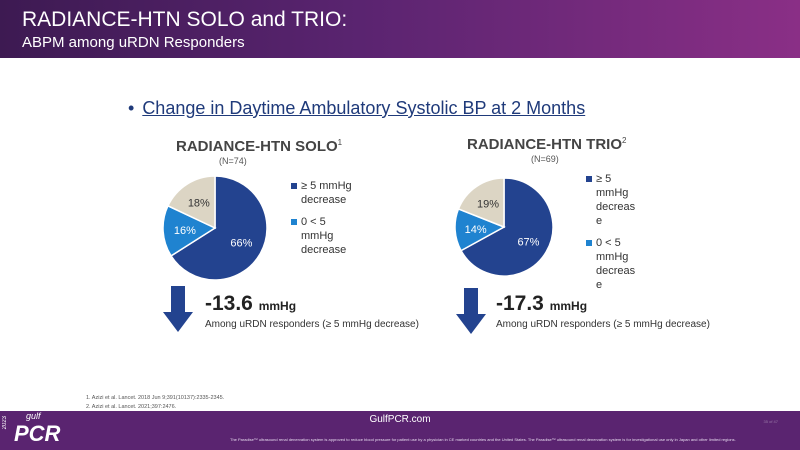 This screenshot has height=450, width=800. What do you see at coordinates (199, 204) in the screenshot?
I see `pie-data-label: 18%` at bounding box center [199, 204].